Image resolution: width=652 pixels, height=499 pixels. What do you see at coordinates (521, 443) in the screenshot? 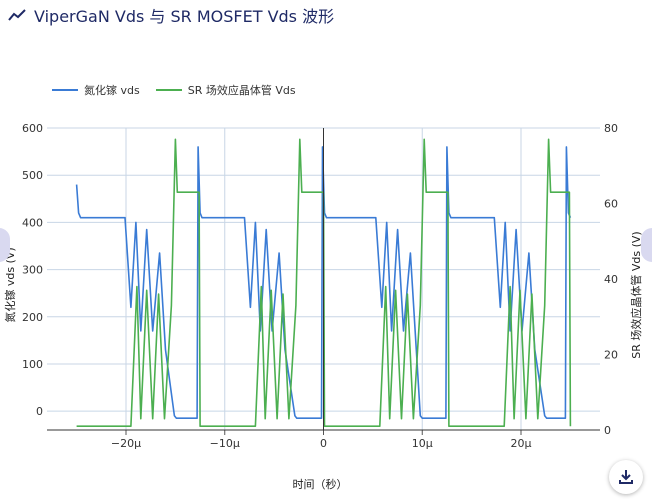
I see `x-tick-label: 20μ` at bounding box center [521, 443].